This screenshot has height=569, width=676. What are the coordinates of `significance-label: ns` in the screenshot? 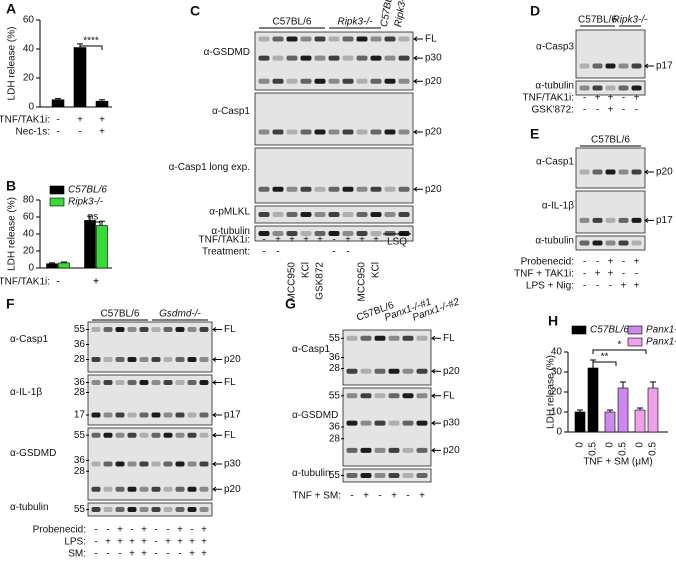 It's located at (93, 217).